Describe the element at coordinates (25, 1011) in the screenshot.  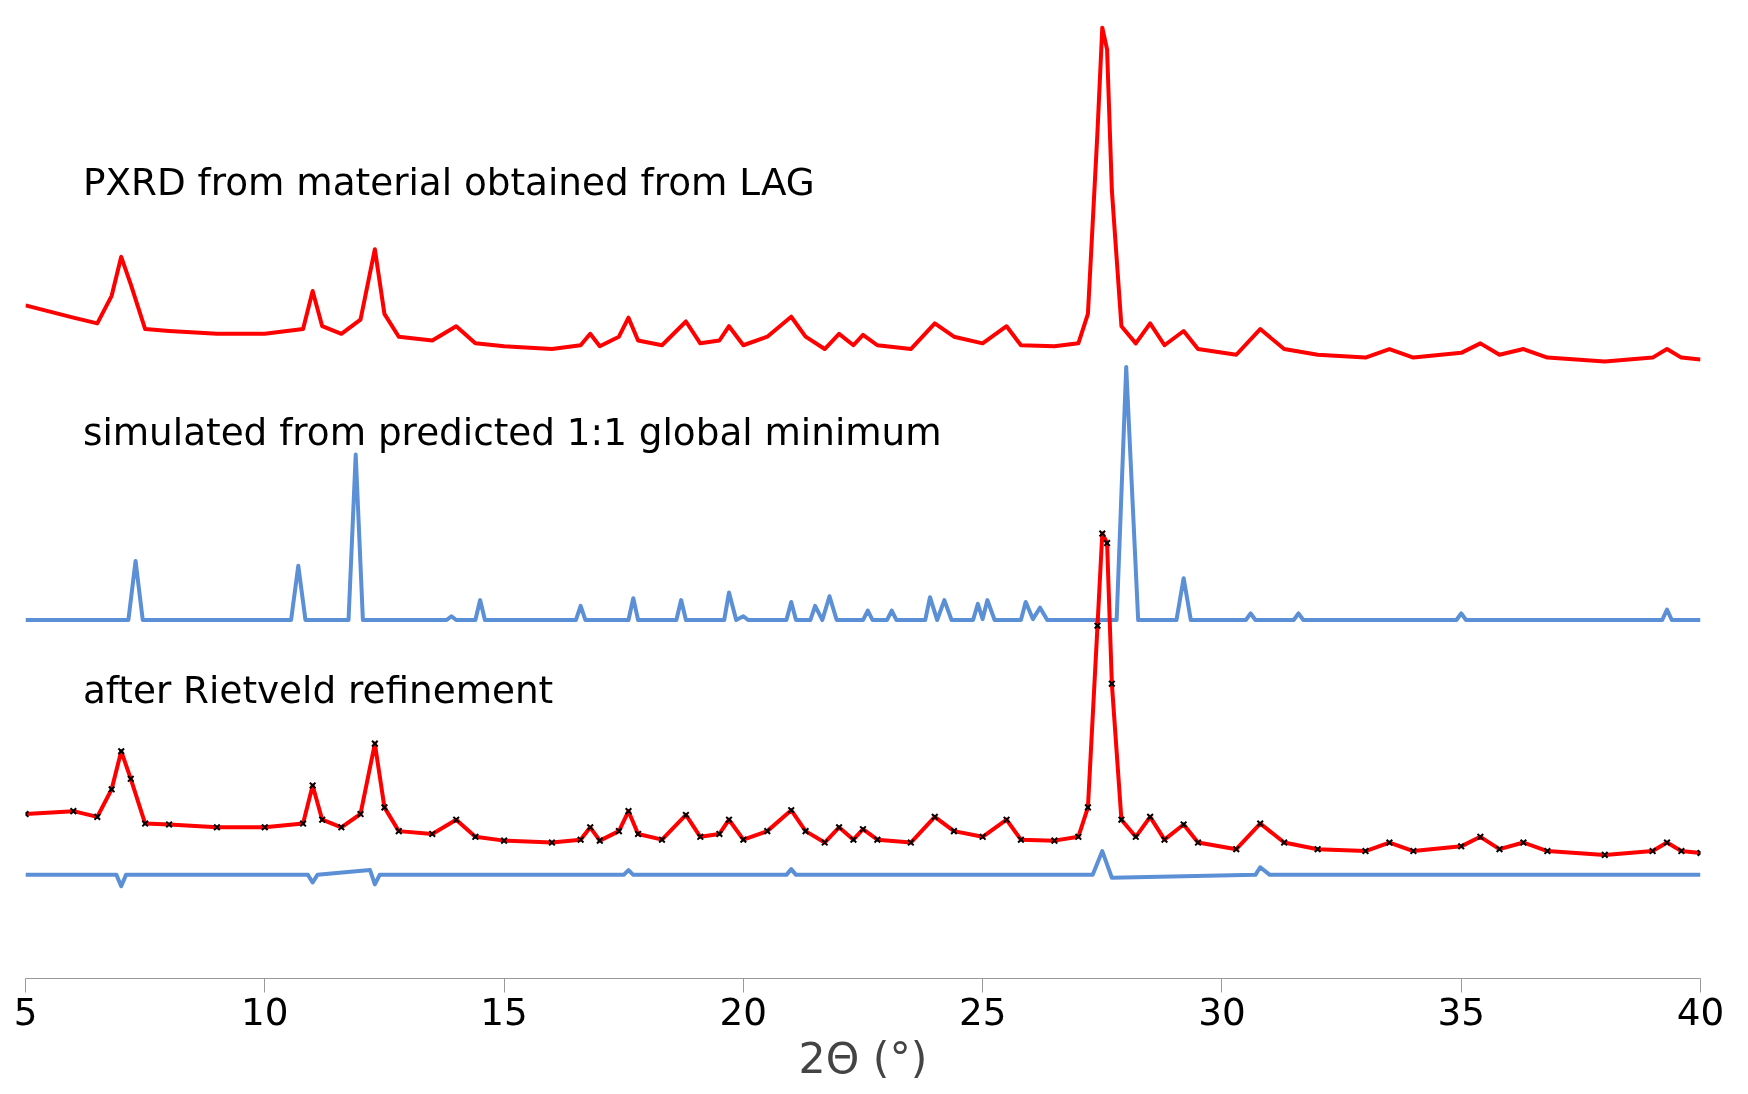
I see `x-tick-label: 5` at that location.